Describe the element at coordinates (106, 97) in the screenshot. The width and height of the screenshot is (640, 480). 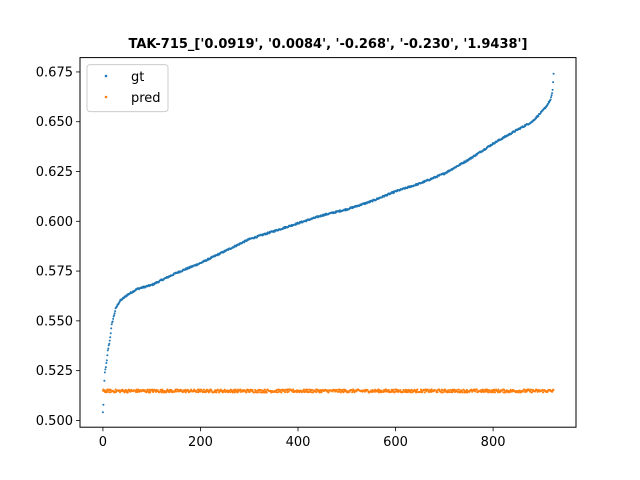
I see `legend-marker-pred` at that location.